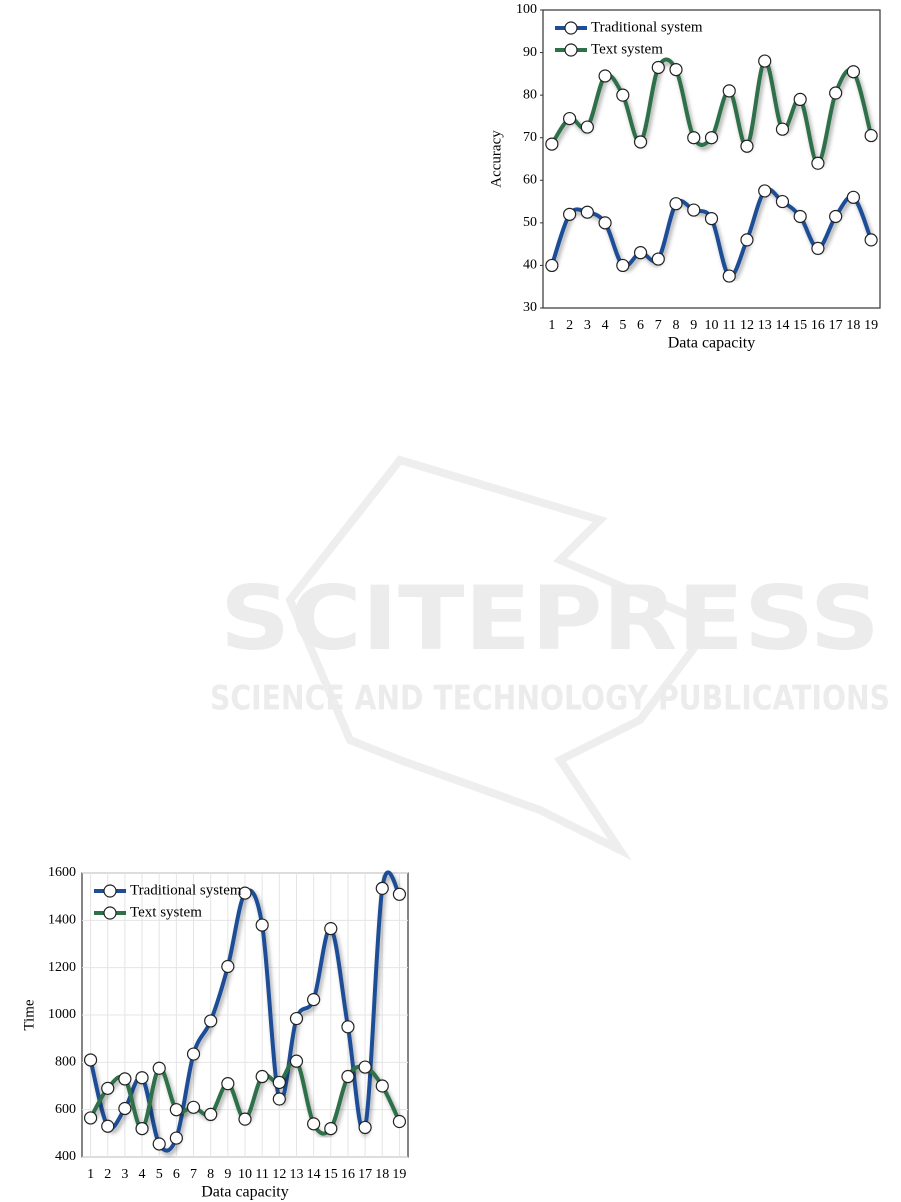 Image resolution: width=901 pixels, height=1202 pixels. What do you see at coordinates (530, 180) in the screenshot?
I see `y-tick-label: 60` at bounding box center [530, 180].